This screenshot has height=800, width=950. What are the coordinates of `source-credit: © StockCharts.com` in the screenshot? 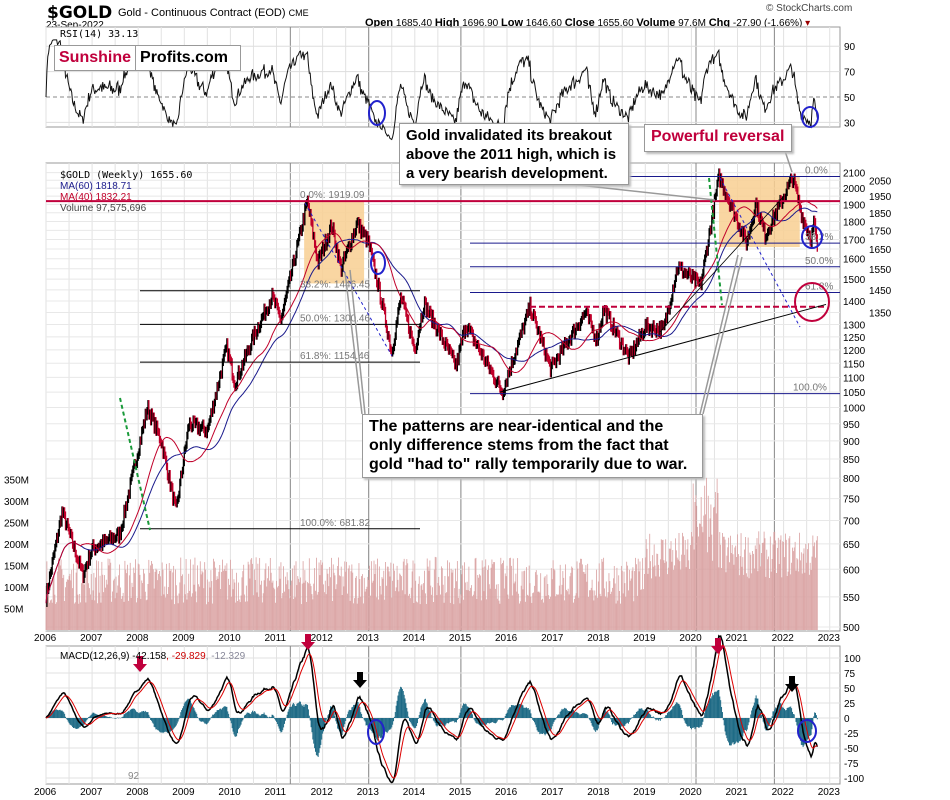 It's located at (809, 8).